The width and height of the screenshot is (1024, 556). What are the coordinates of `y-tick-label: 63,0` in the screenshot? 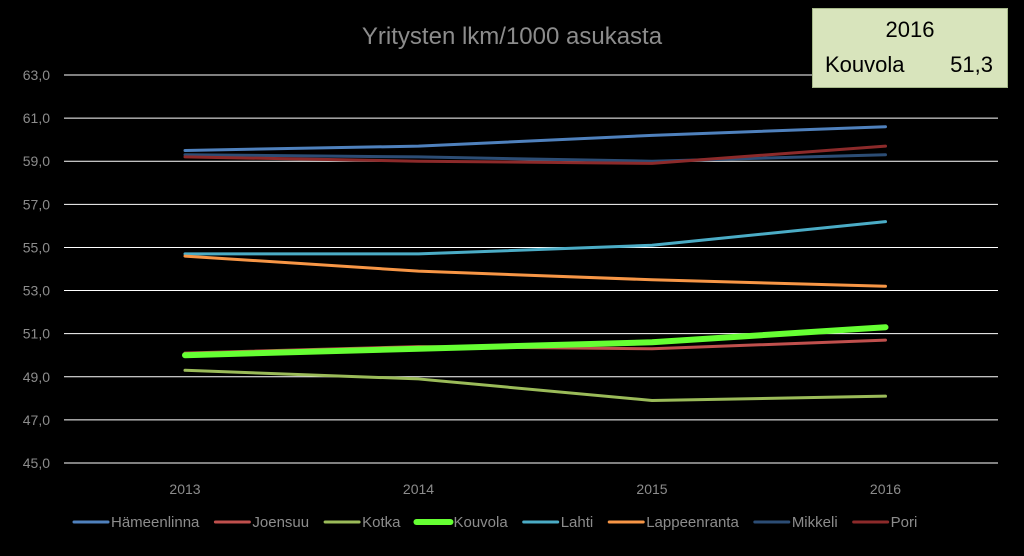 It's located at (36, 75).